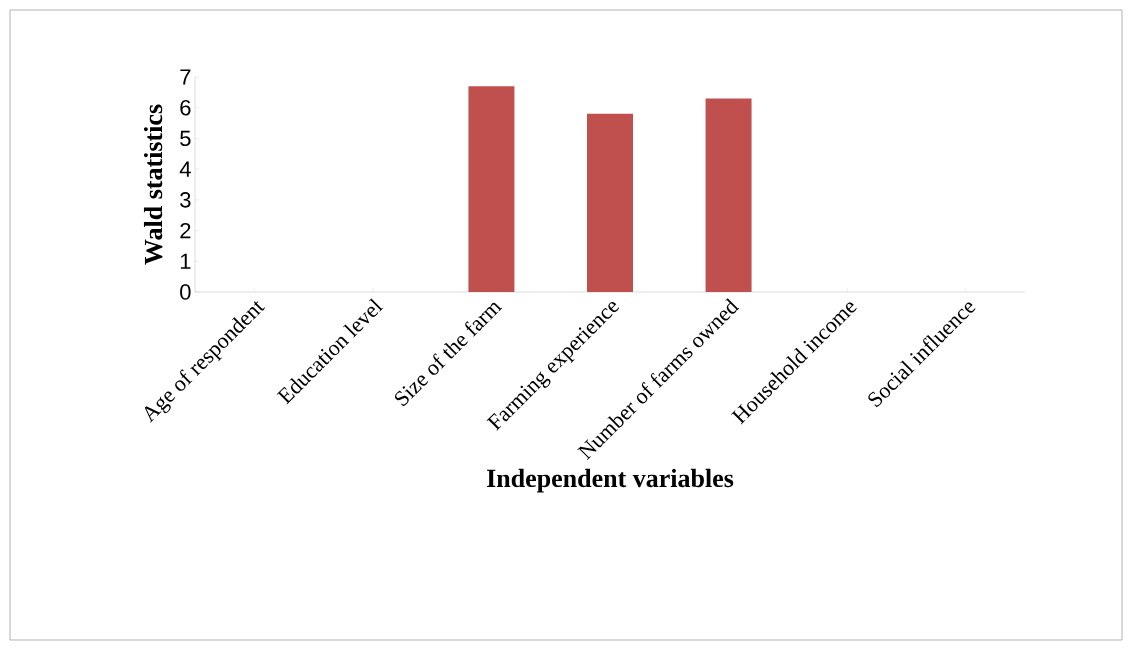 This screenshot has height=650, width=1132. What do you see at coordinates (185, 261) in the screenshot?
I see `y-tick-label: 1` at bounding box center [185, 261].